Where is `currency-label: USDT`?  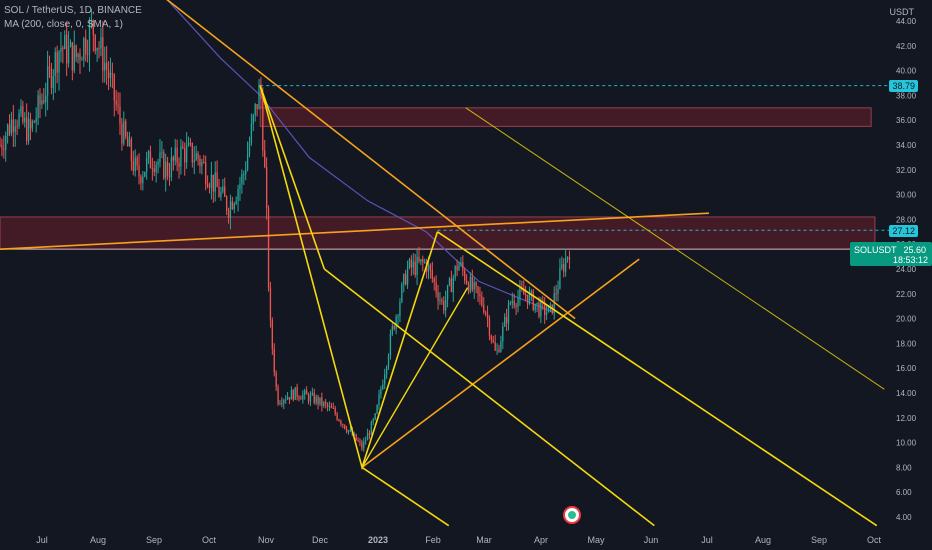 currency-label: USDT is located at coordinates (902, 12).